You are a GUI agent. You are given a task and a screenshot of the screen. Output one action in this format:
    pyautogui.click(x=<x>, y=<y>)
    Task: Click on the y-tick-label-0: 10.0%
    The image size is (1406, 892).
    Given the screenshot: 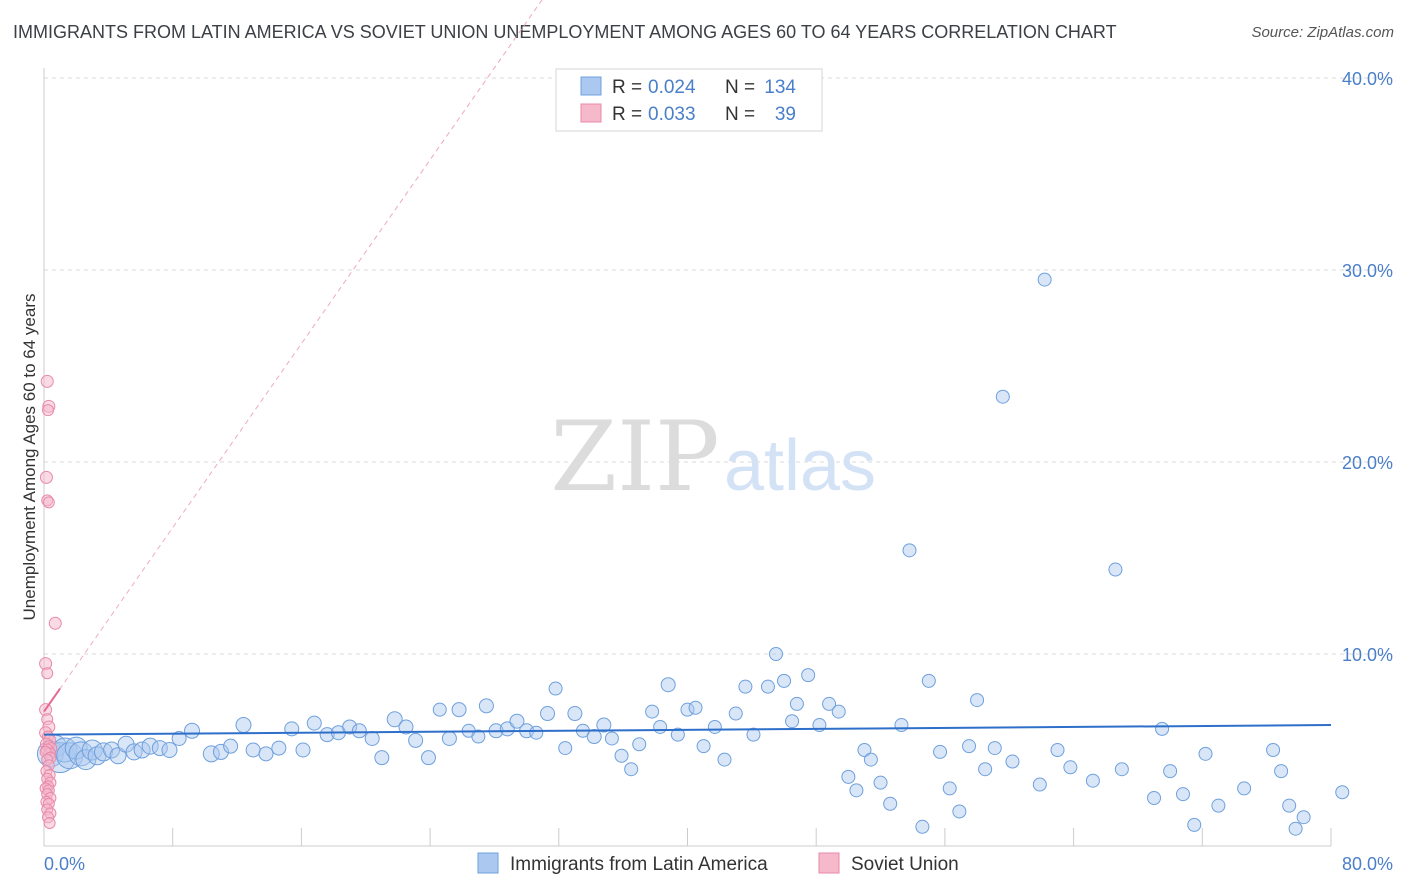 What is the action you would take?
    pyautogui.click(x=1367, y=655)
    